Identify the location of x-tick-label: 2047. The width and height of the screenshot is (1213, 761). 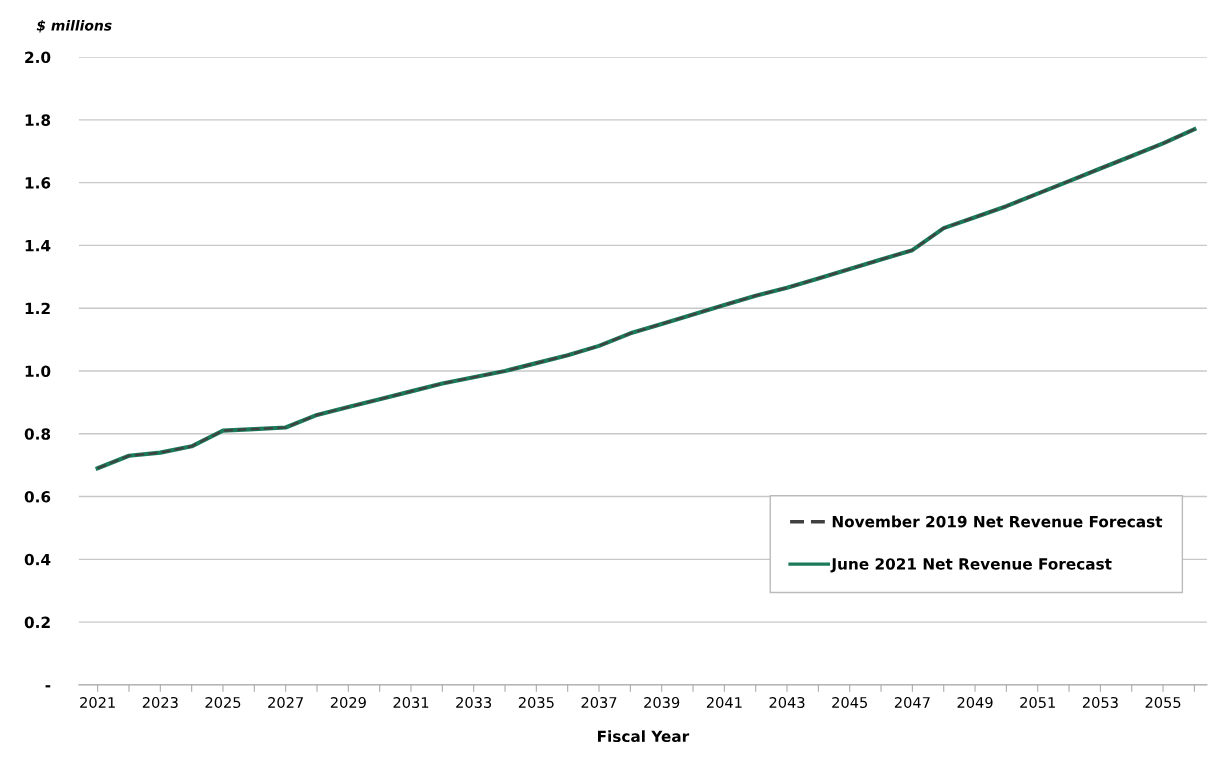
(912, 702).